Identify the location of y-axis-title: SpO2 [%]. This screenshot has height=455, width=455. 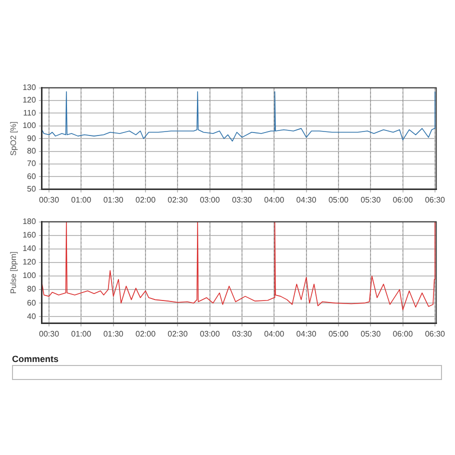
(13, 138).